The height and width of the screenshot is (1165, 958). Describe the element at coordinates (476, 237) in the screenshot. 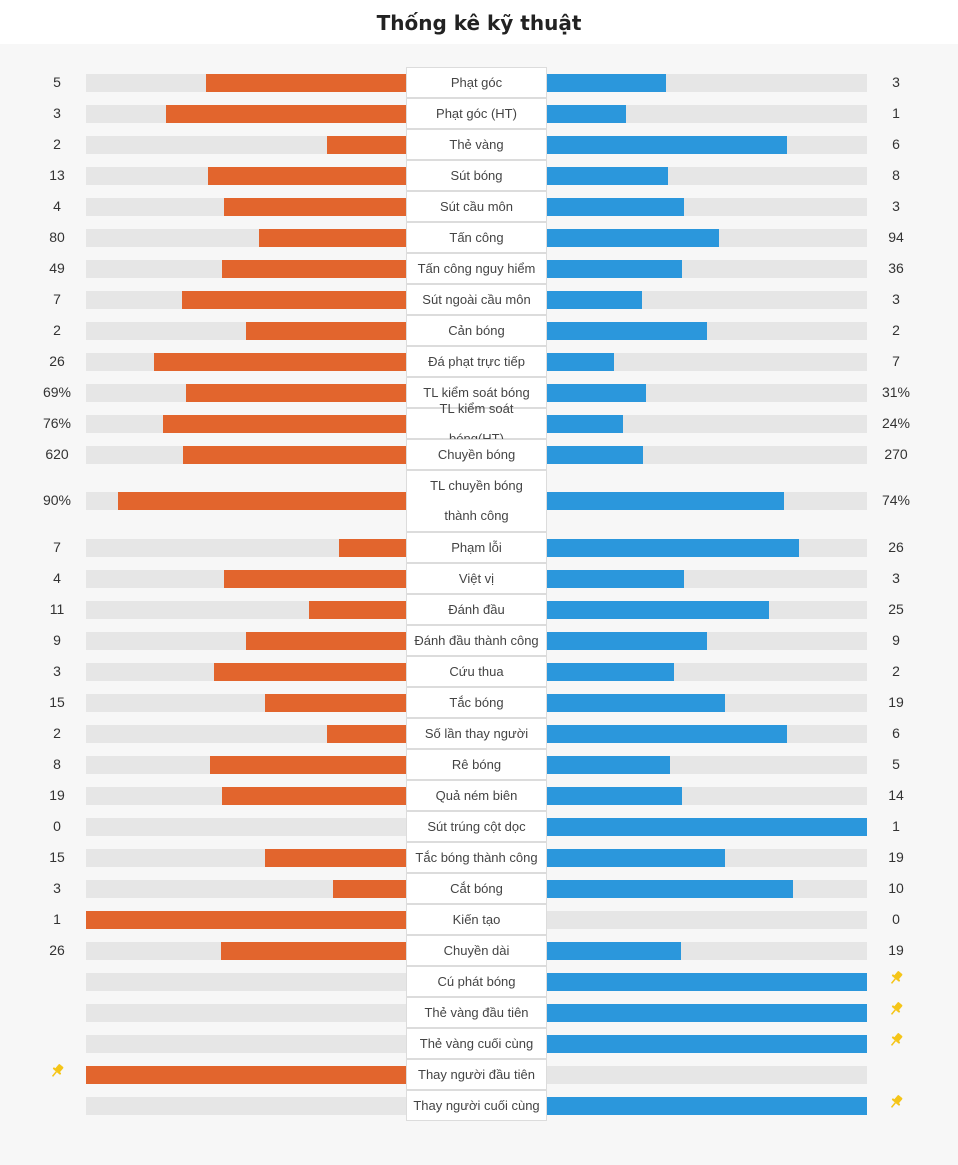

I see `stat-label: Tấn công` at that location.